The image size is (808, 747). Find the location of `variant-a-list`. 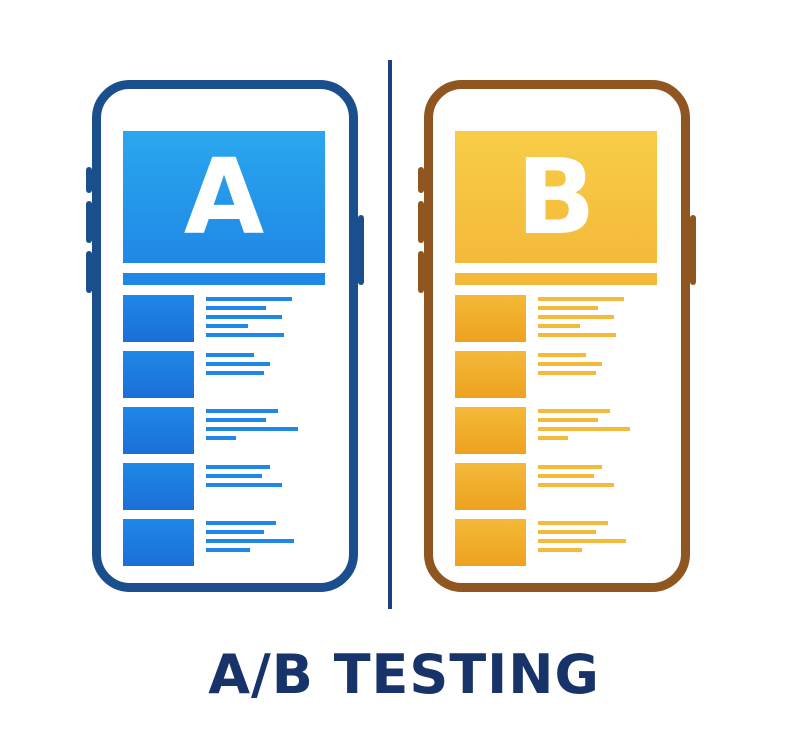

variant-a-list is located at coordinates (224, 430).